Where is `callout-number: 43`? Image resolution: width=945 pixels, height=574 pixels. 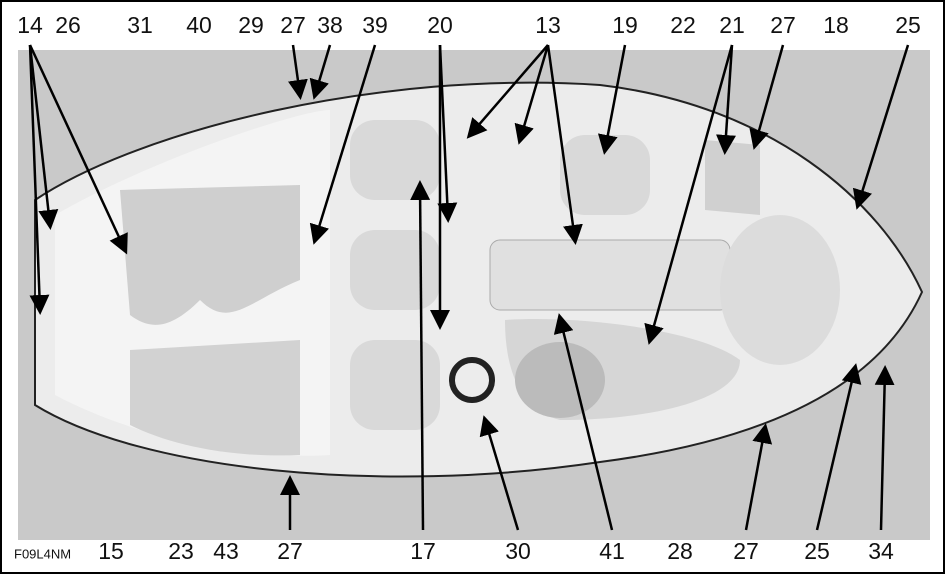 callout-number: 43 is located at coordinates (226, 551).